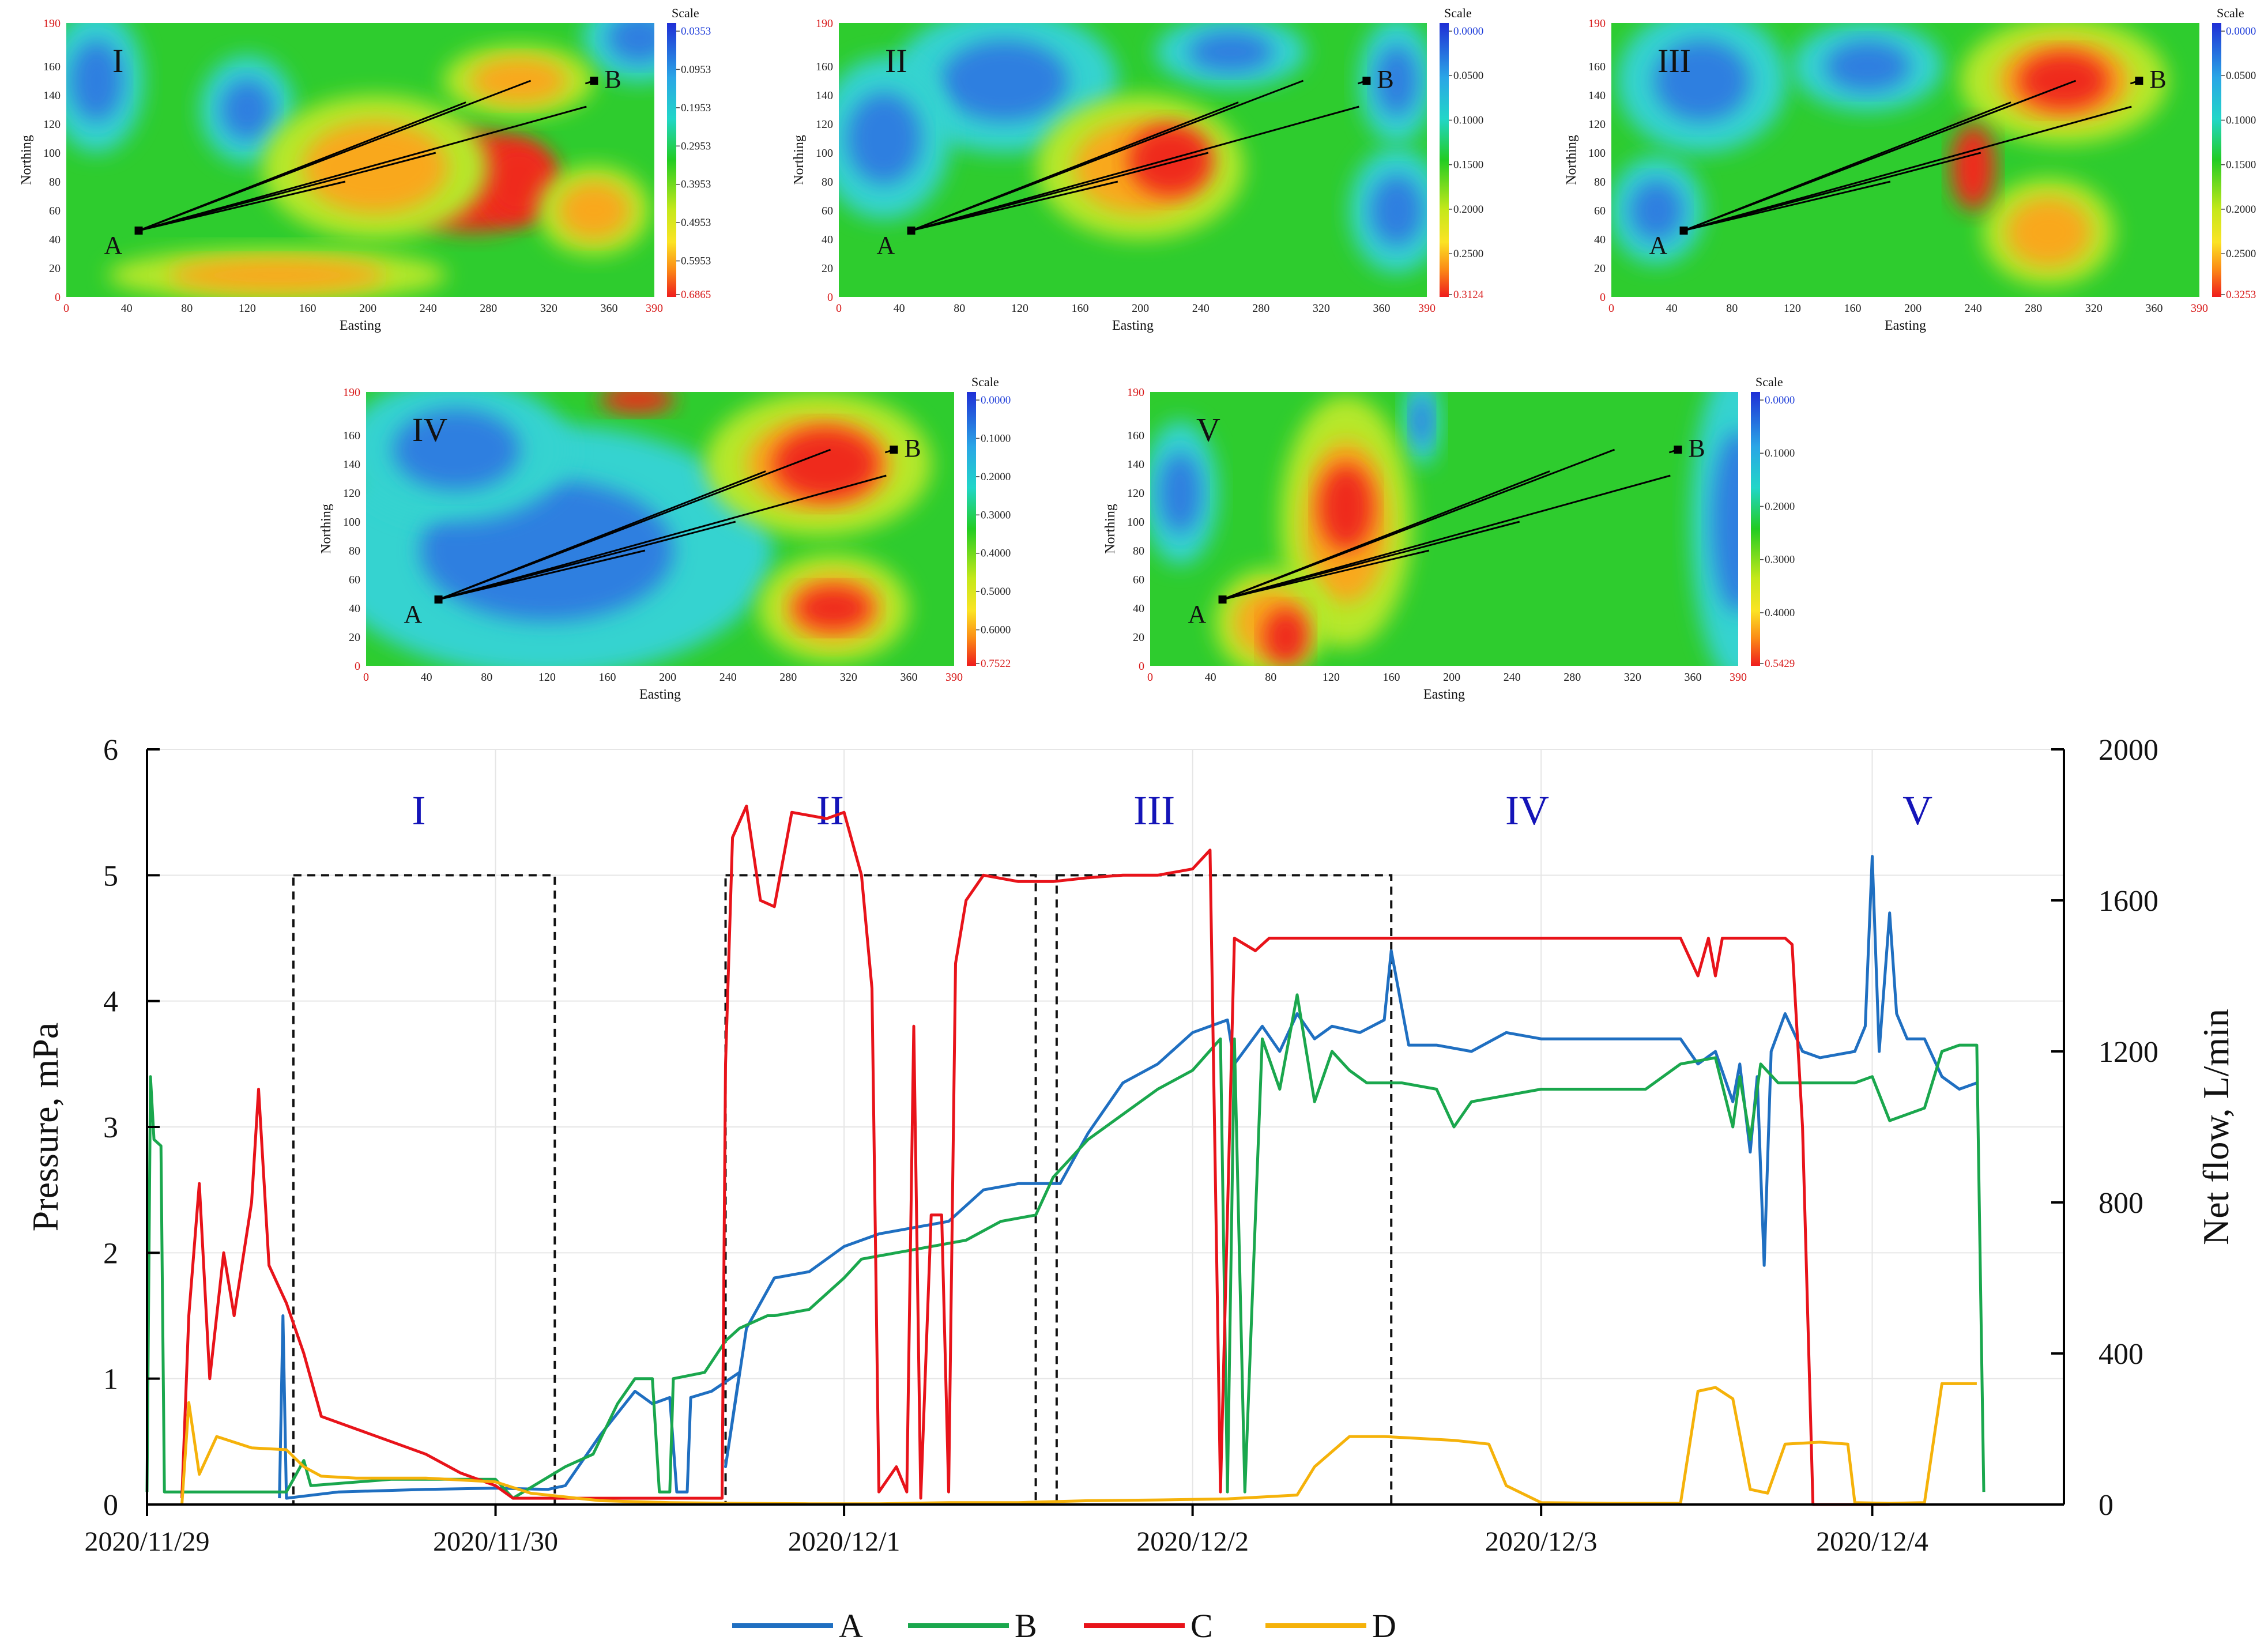 This screenshot has width=2268, height=1644. Describe the element at coordinates (1780, 613) in the screenshot. I see `color-scale-tick: 0.4000` at that location.